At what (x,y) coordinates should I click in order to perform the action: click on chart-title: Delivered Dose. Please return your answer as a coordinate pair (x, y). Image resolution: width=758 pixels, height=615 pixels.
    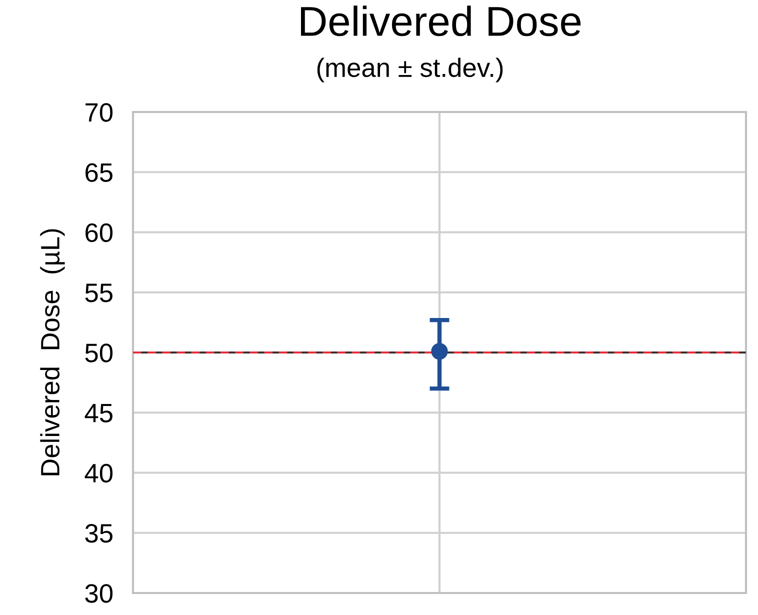
    Looking at the image, I should click on (441, 21).